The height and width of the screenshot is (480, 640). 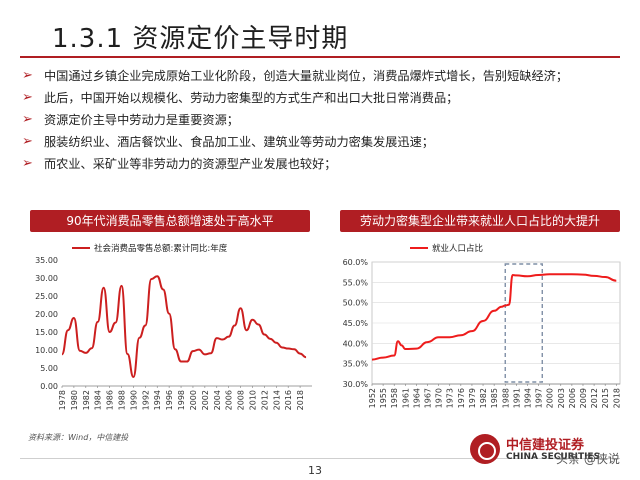 I want to click on y-tick-label: 60.0%, so click(x=356, y=262).